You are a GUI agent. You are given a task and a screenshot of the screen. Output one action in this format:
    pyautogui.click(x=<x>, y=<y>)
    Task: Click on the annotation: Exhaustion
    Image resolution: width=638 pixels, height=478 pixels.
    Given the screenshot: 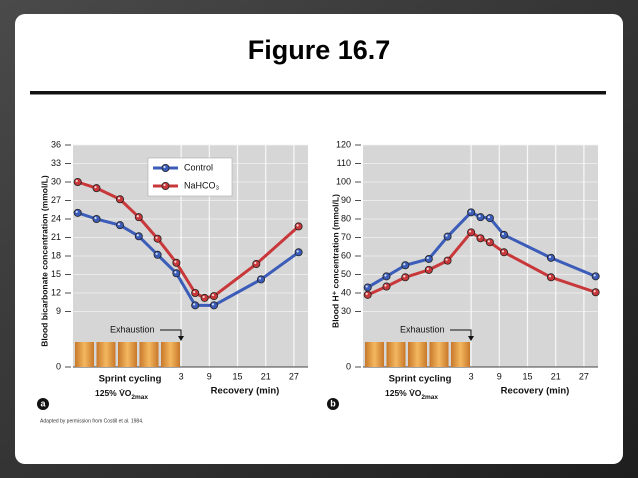 What is the action you would take?
    pyautogui.click(x=132, y=329)
    